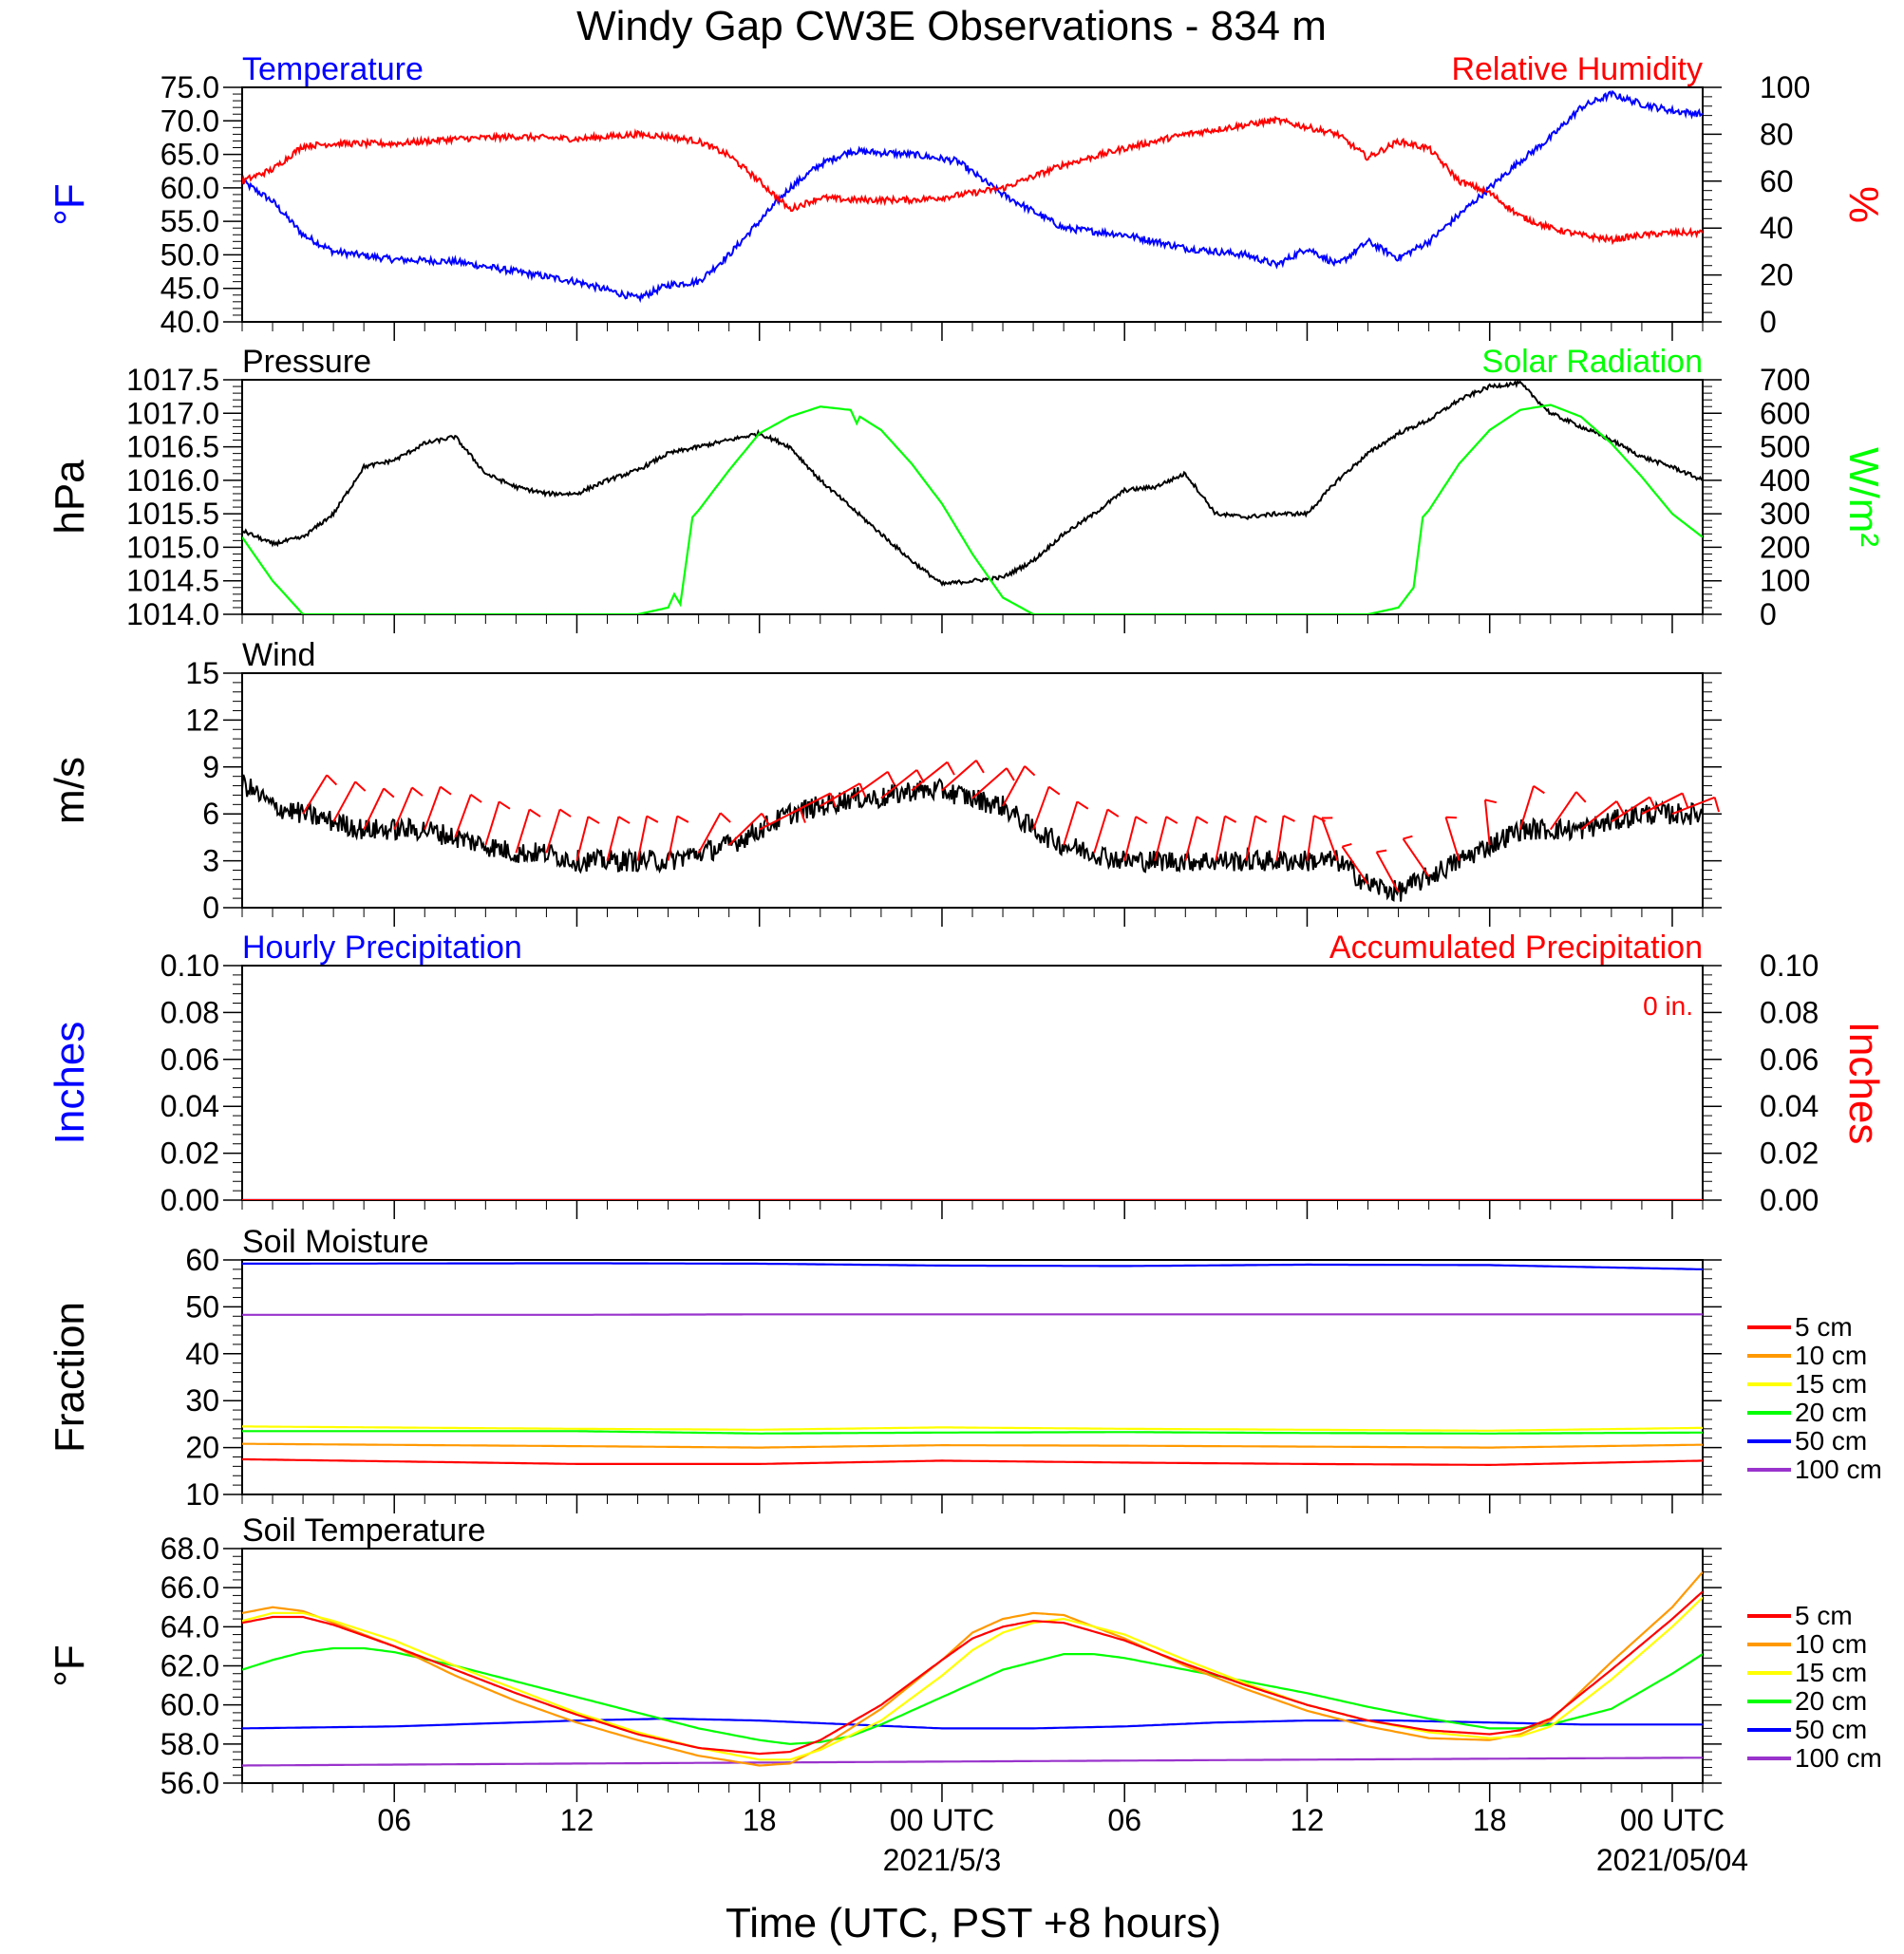  Describe the element at coordinates (1790, 1060) in the screenshot. I see `y-tick-label-right: 0.06` at that location.